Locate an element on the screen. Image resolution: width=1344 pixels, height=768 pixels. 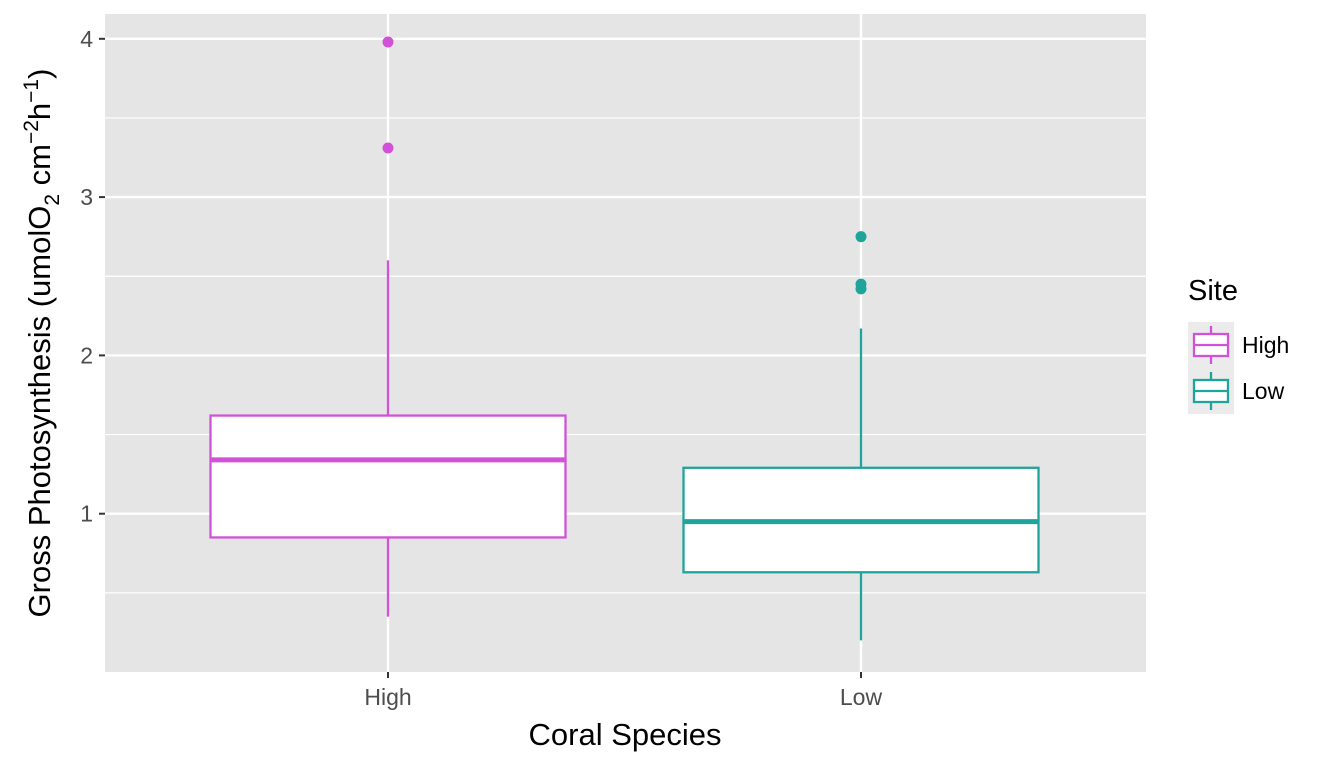
box-high is located at coordinates (388, 476).